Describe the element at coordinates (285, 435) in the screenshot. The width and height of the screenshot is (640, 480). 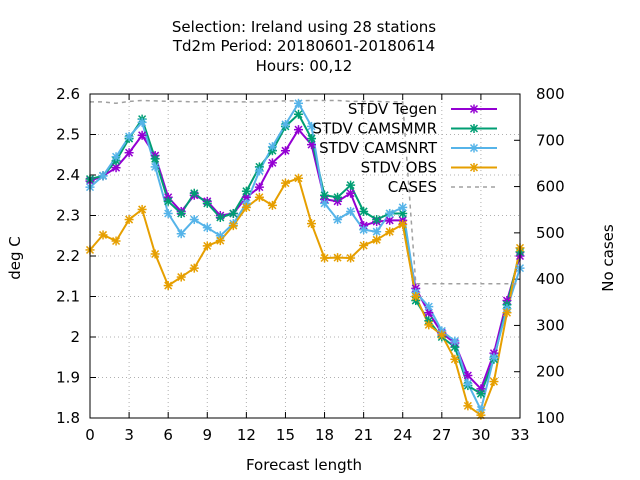
I see `x-tick-label: 15` at that location.